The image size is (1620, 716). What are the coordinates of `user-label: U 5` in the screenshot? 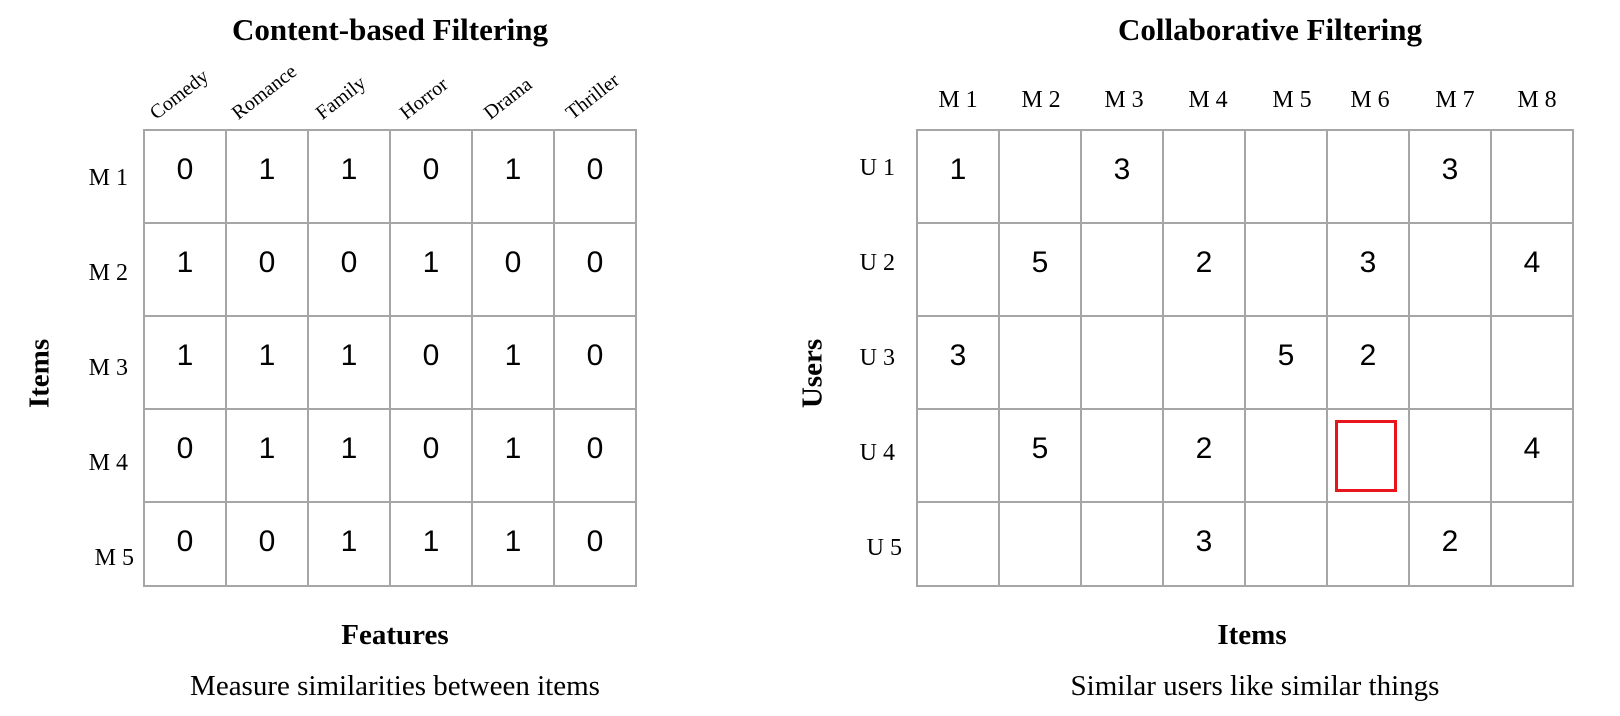 It's located at (884, 548).